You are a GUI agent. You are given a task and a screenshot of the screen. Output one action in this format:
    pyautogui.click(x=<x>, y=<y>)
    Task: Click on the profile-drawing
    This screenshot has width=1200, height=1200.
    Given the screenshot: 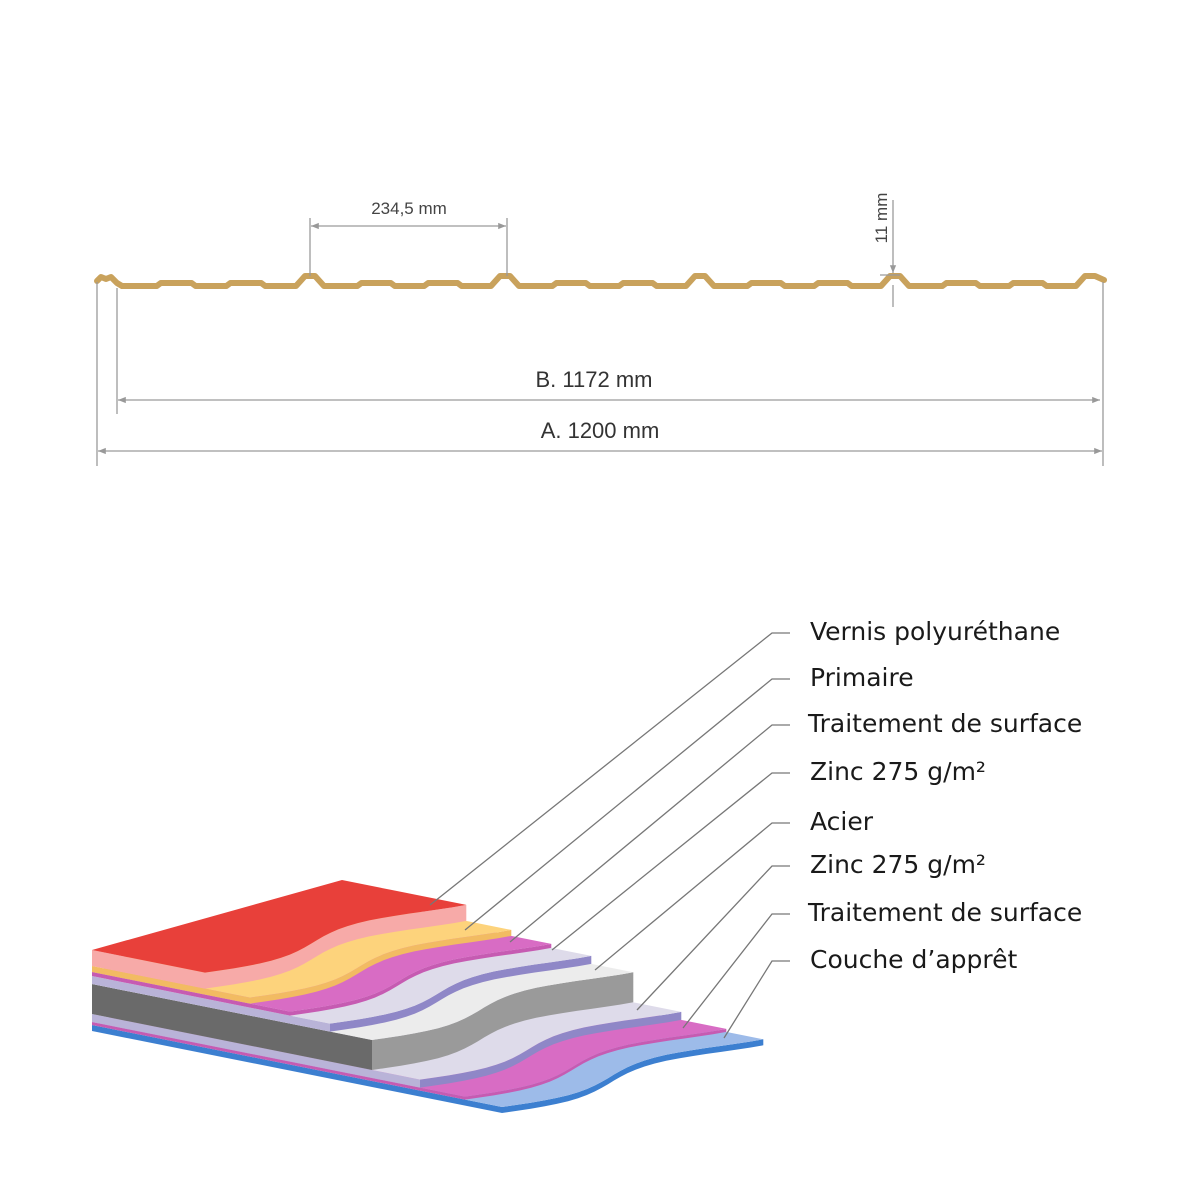 What is the action you would take?
    pyautogui.click(x=600, y=281)
    